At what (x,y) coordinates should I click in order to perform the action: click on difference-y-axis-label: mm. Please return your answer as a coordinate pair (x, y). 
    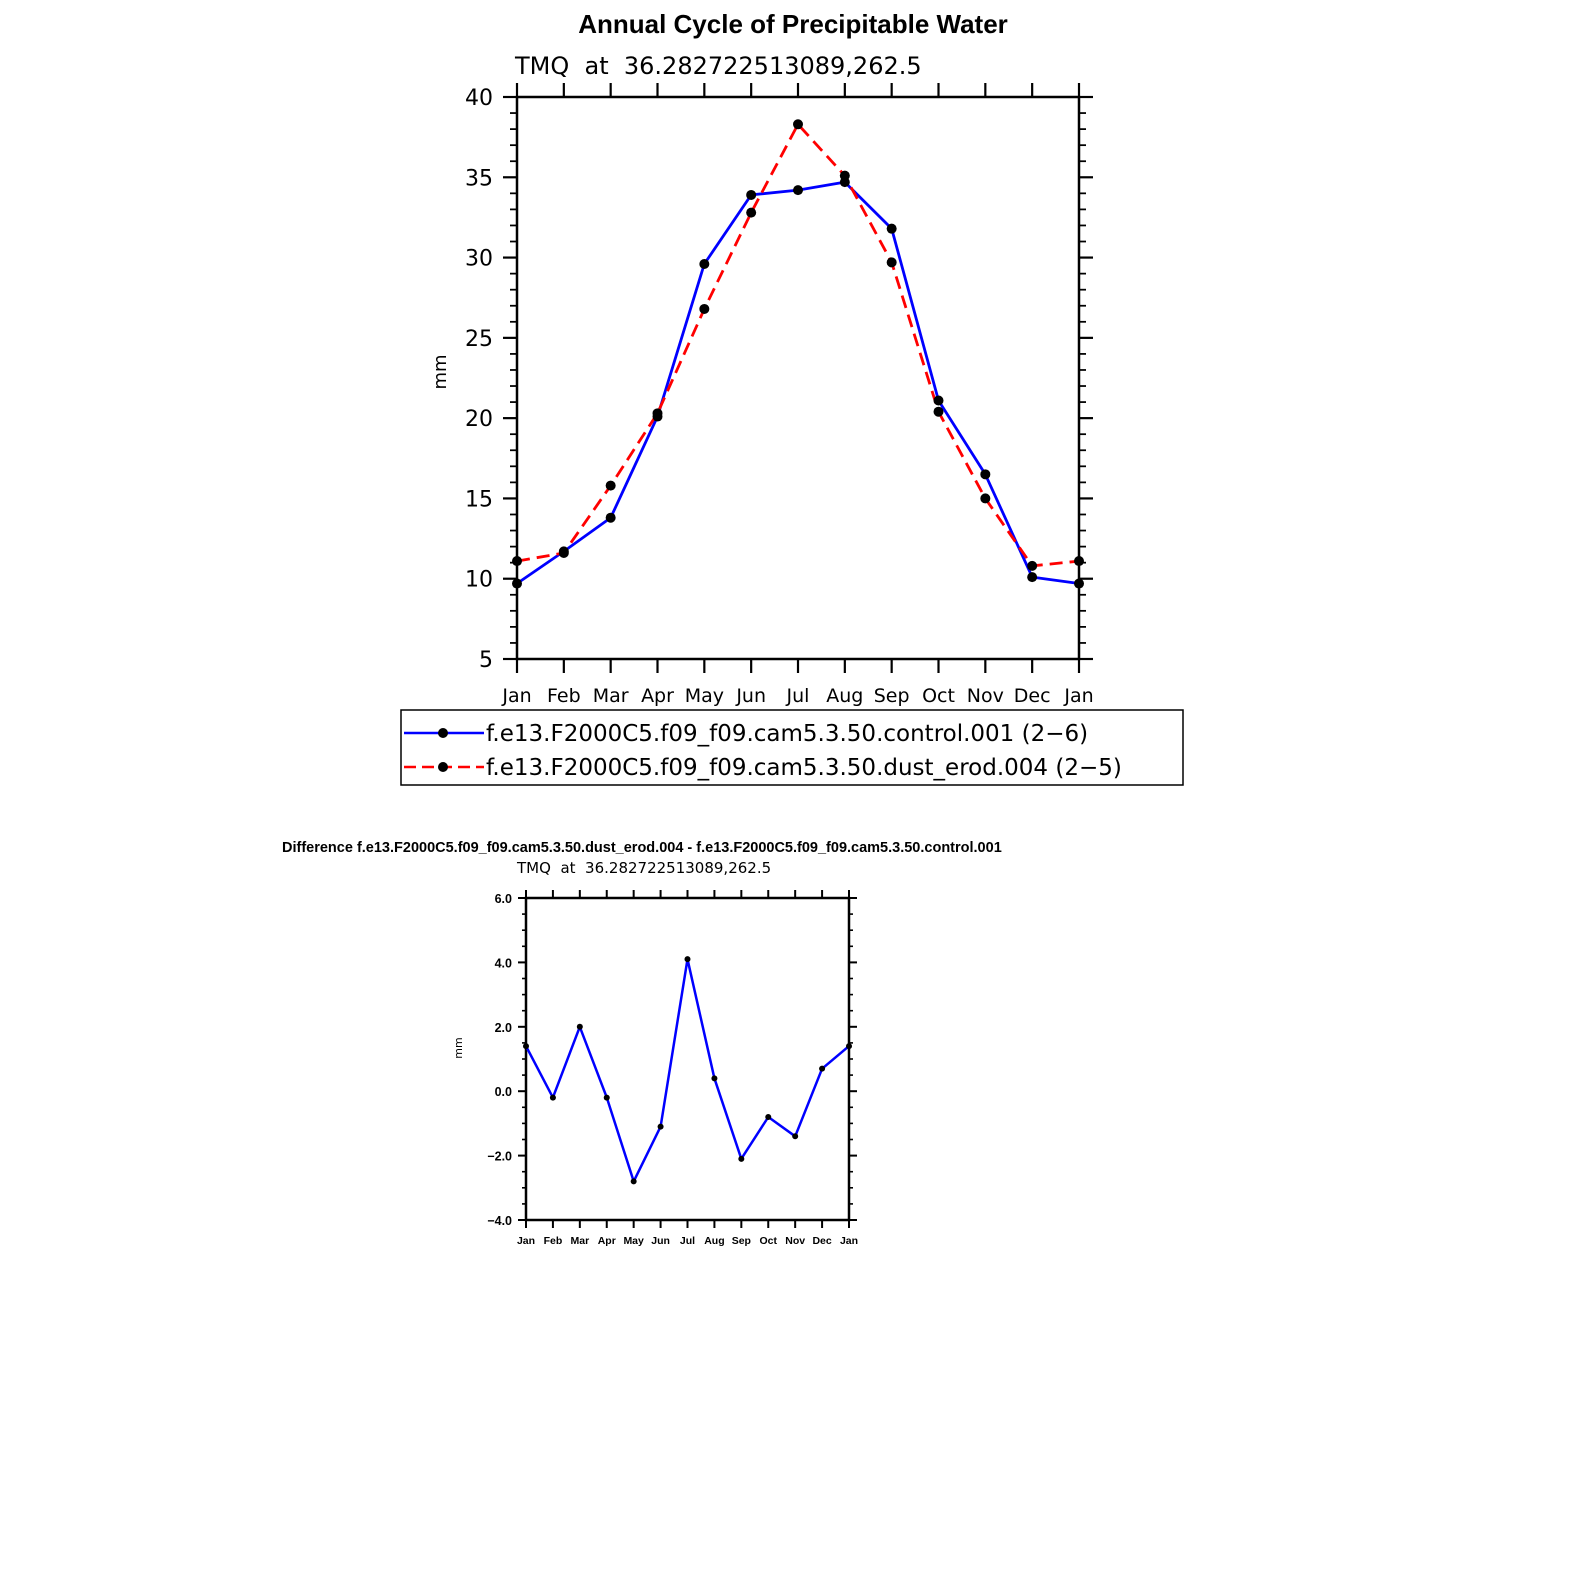
    Looking at the image, I should click on (458, 1047).